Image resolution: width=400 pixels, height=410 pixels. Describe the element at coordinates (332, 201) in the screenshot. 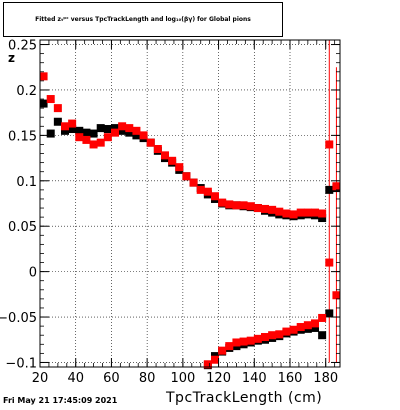

I see `error-bars` at that location.